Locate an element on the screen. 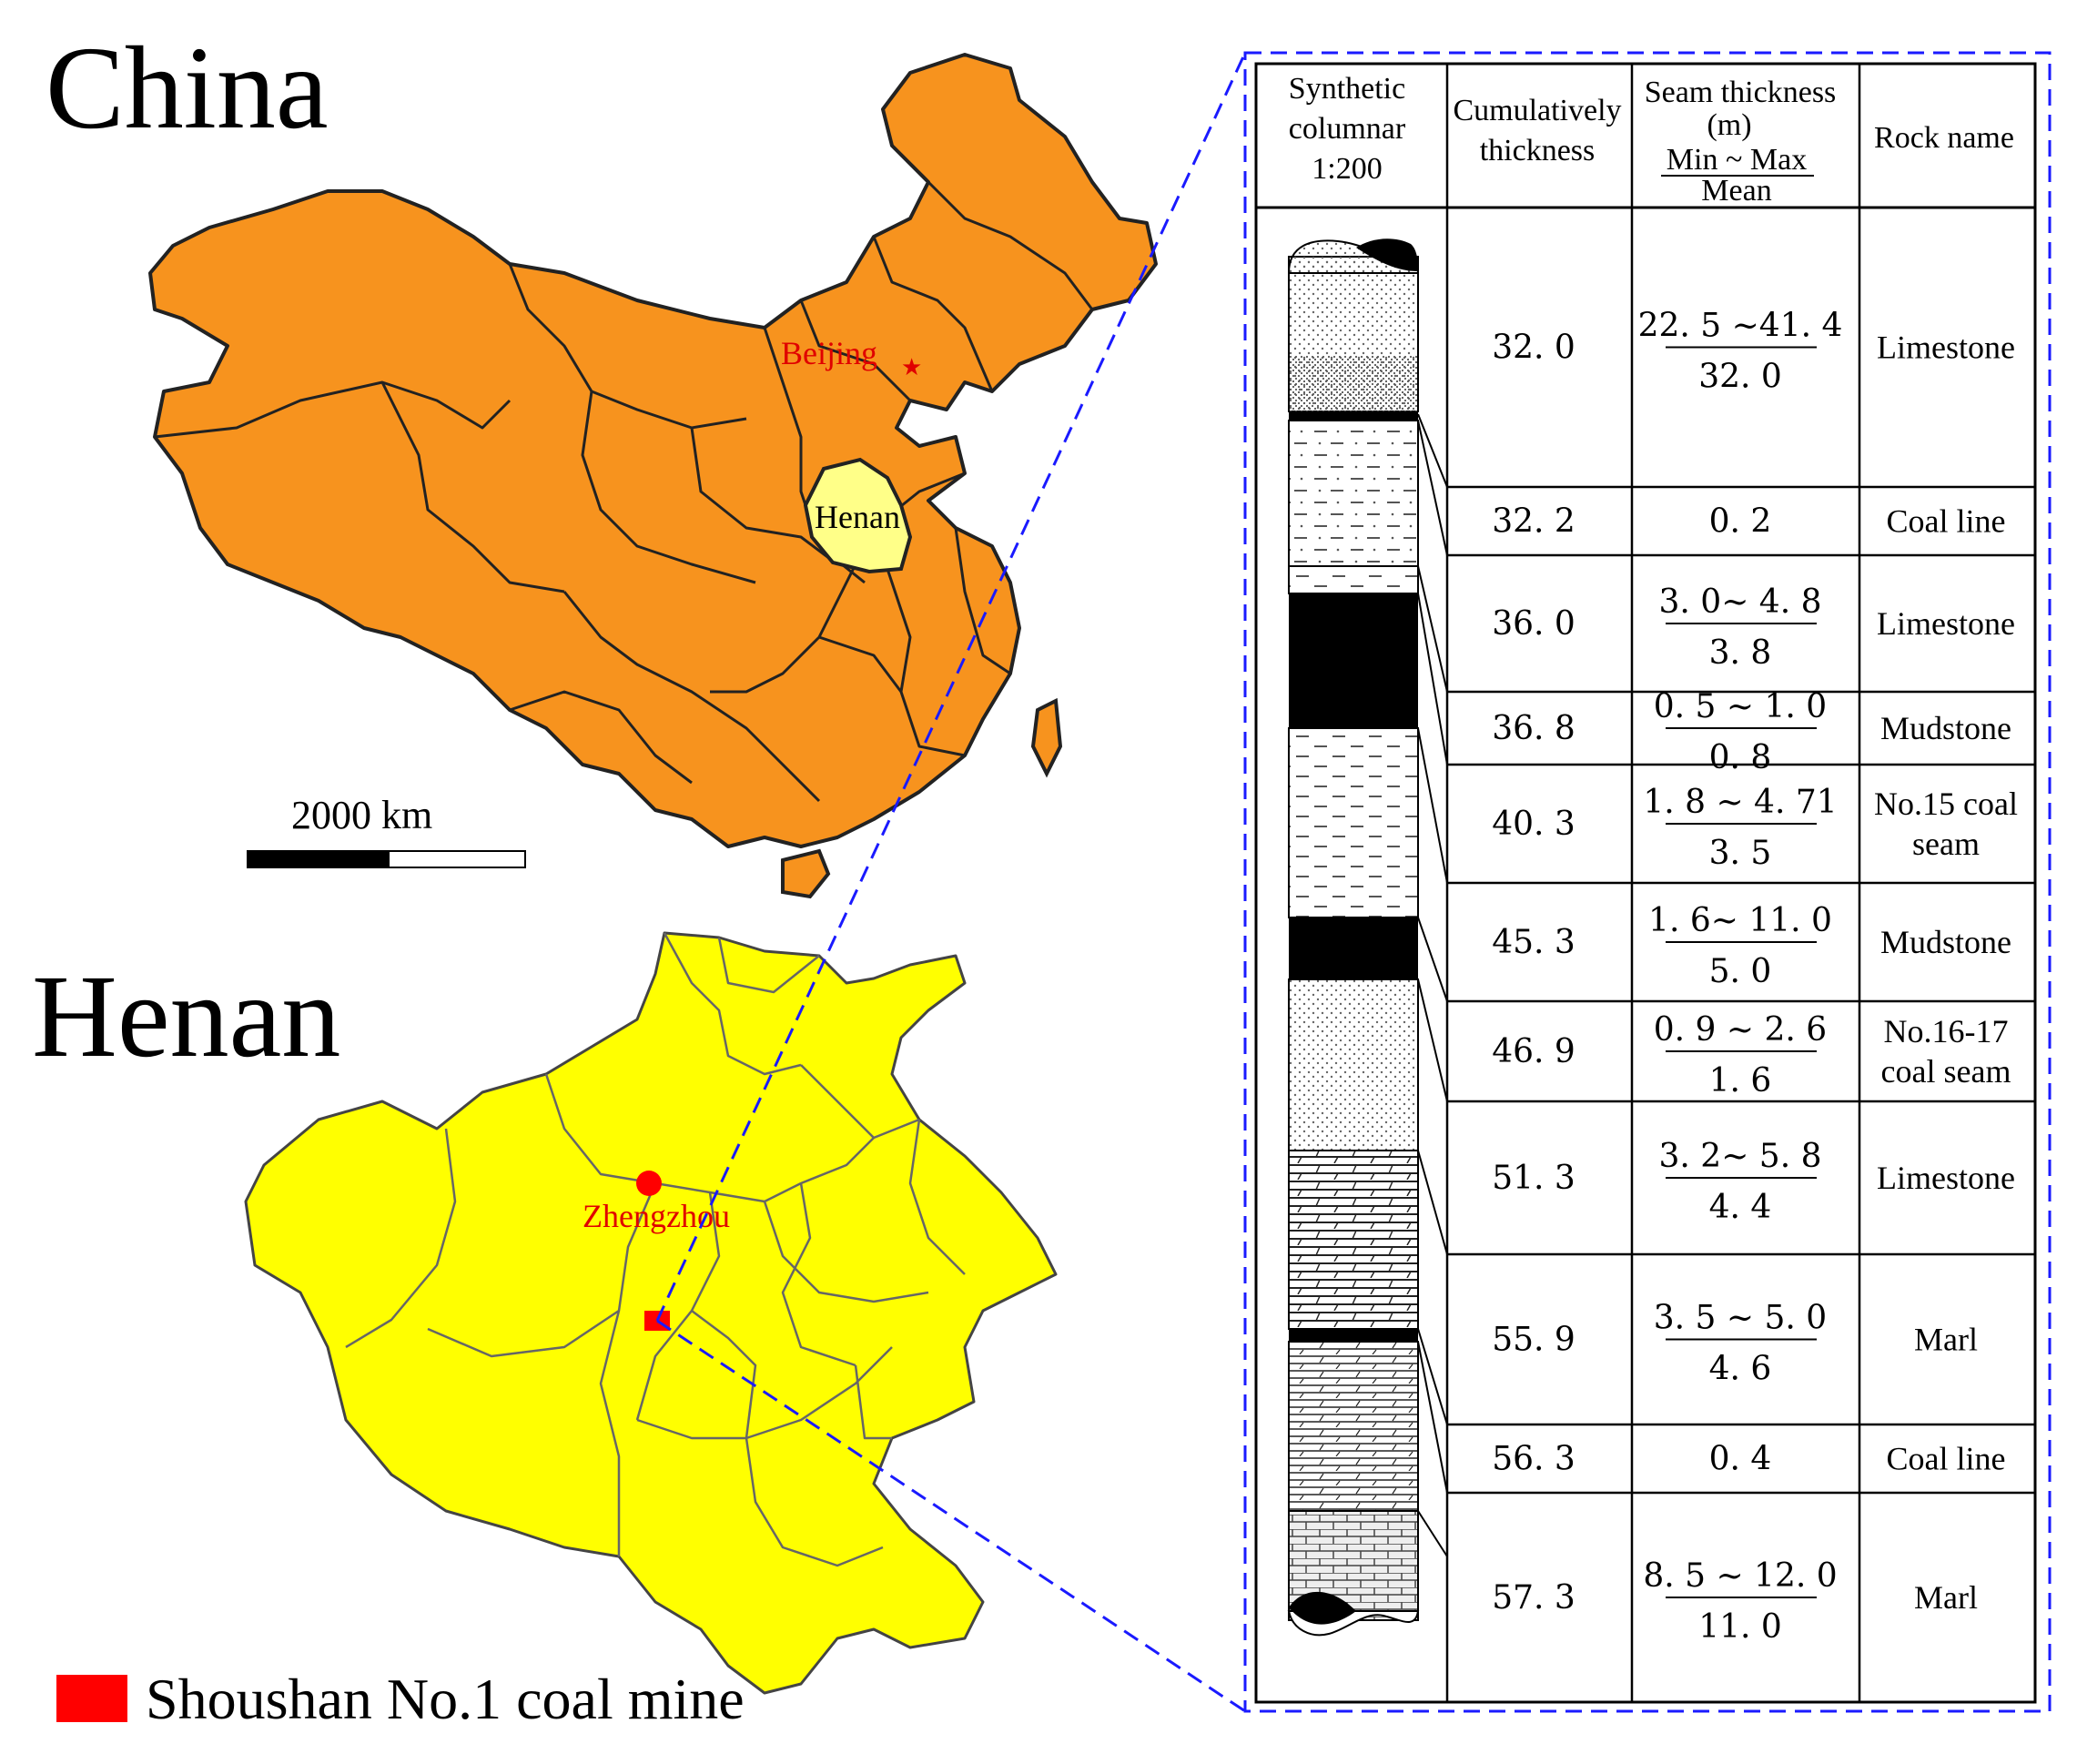 The height and width of the screenshot is (1764, 2077). thickness-range: 3. 2~ 5. 8 is located at coordinates (1740, 1156).